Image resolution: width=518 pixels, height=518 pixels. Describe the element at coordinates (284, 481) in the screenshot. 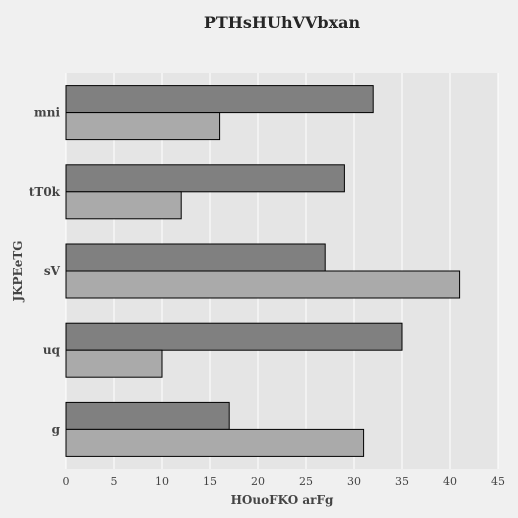

I see `x-ticks: 0 5 10 15 20 25 30 35 40 45` at that location.